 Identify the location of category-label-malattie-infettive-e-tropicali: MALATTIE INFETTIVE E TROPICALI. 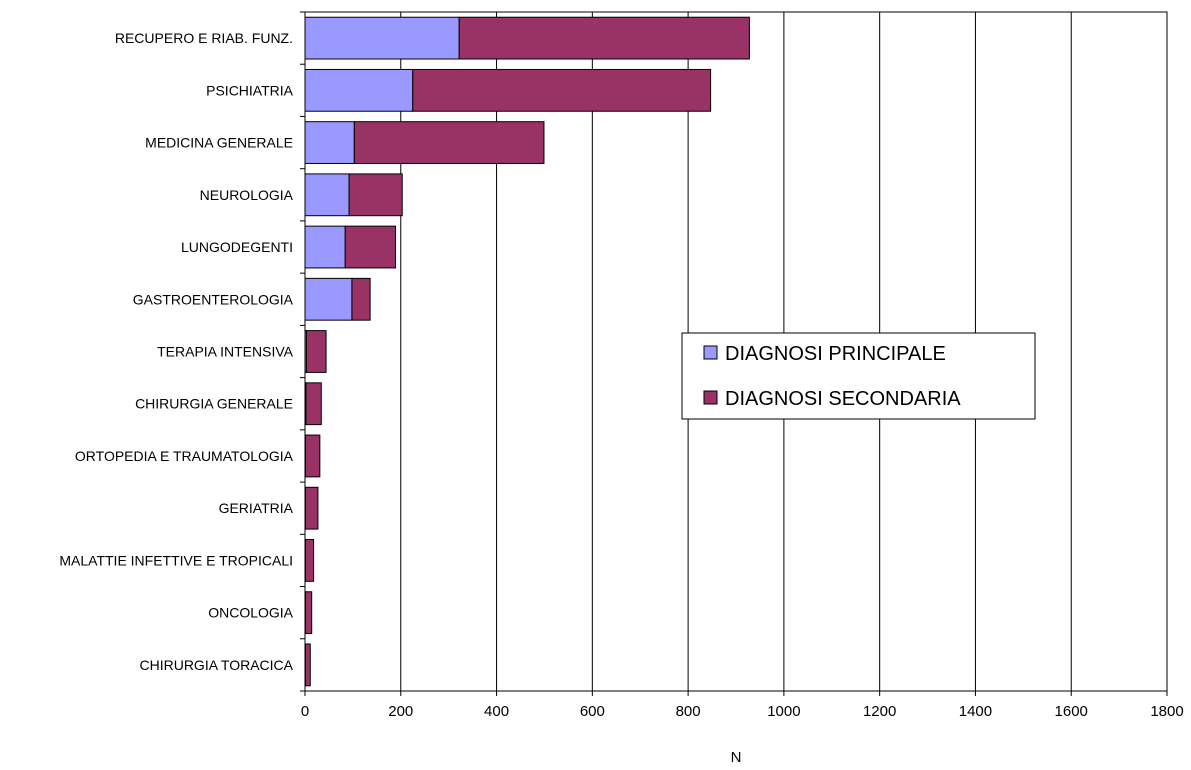
(176, 560).